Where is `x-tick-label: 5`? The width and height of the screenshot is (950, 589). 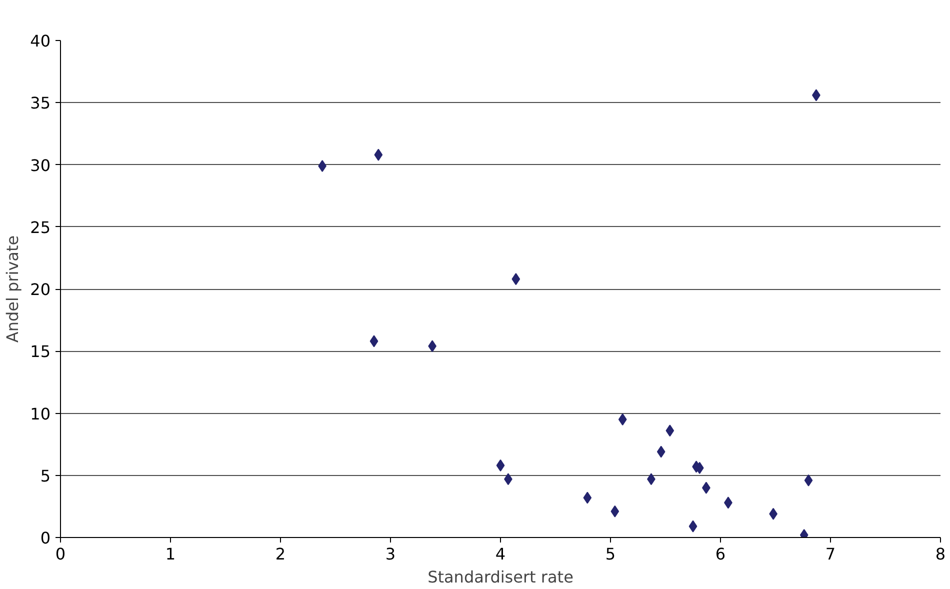 x-tick-label: 5 is located at coordinates (610, 554).